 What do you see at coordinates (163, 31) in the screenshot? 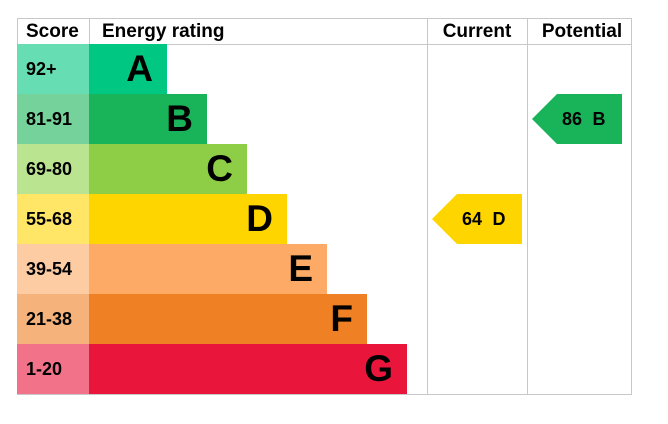
I see `header-rating: Energy rating` at bounding box center [163, 31].